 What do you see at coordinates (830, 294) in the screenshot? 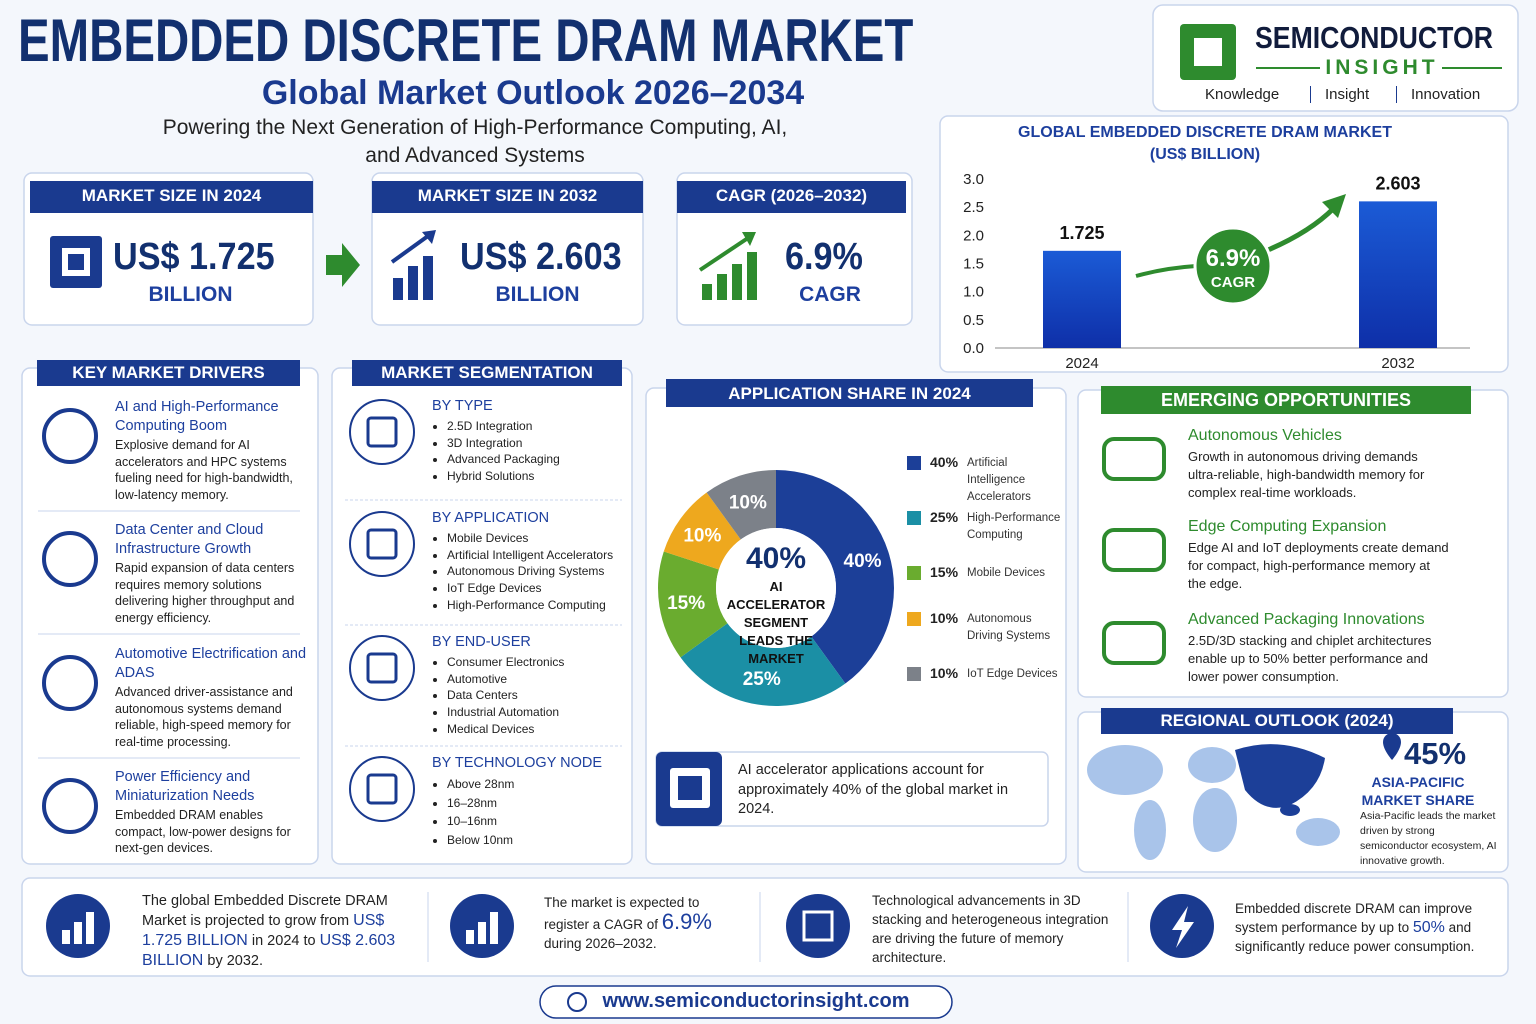
I see `stat-unit: CAGR` at bounding box center [830, 294].